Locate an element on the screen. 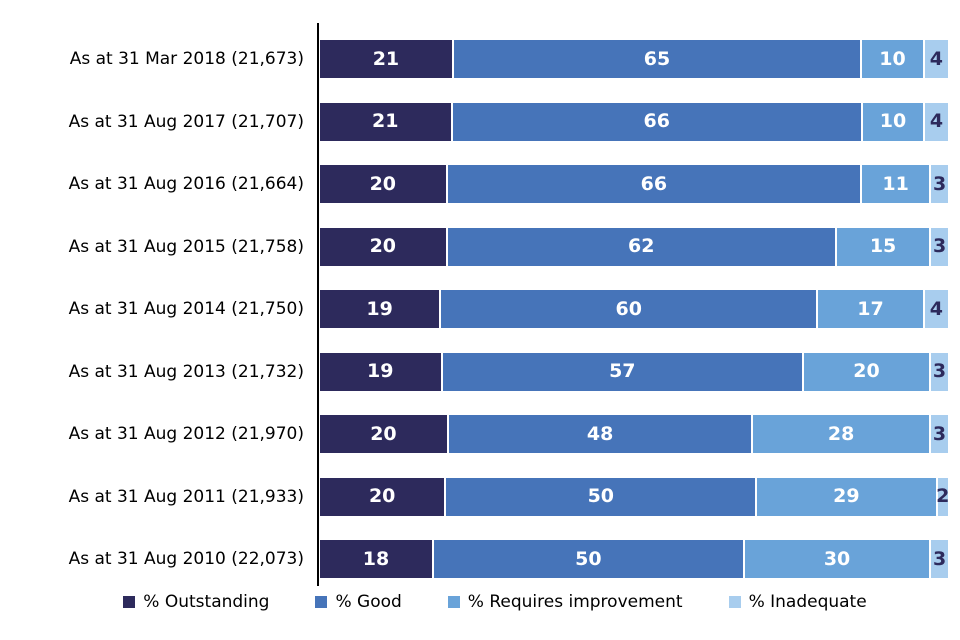 This screenshot has height=640, width=960. bar-segment-outstanding: 21 is located at coordinates (385, 121).